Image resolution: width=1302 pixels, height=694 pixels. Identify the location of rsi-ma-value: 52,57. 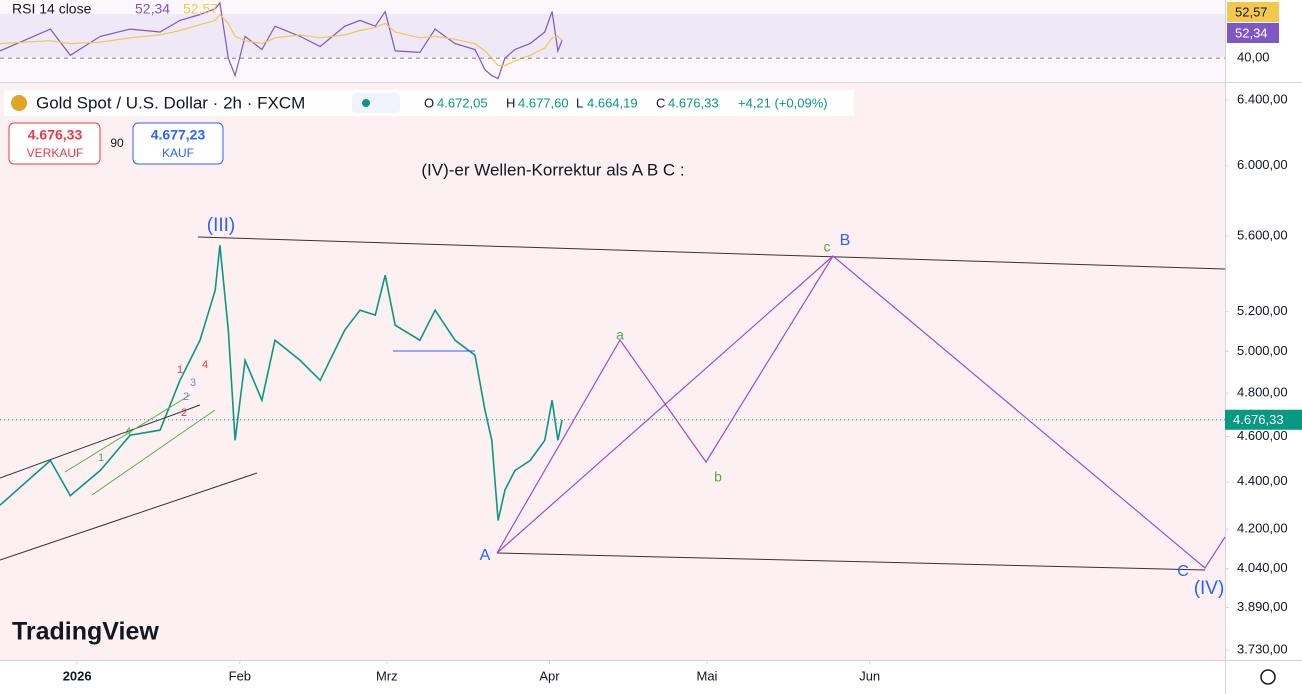
(200, 9).